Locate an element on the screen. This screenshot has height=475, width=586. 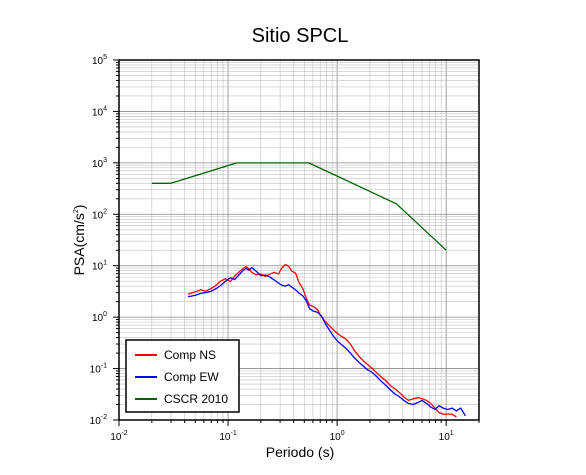
x-tick-label: 10⁻¹ is located at coordinates (227, 436).